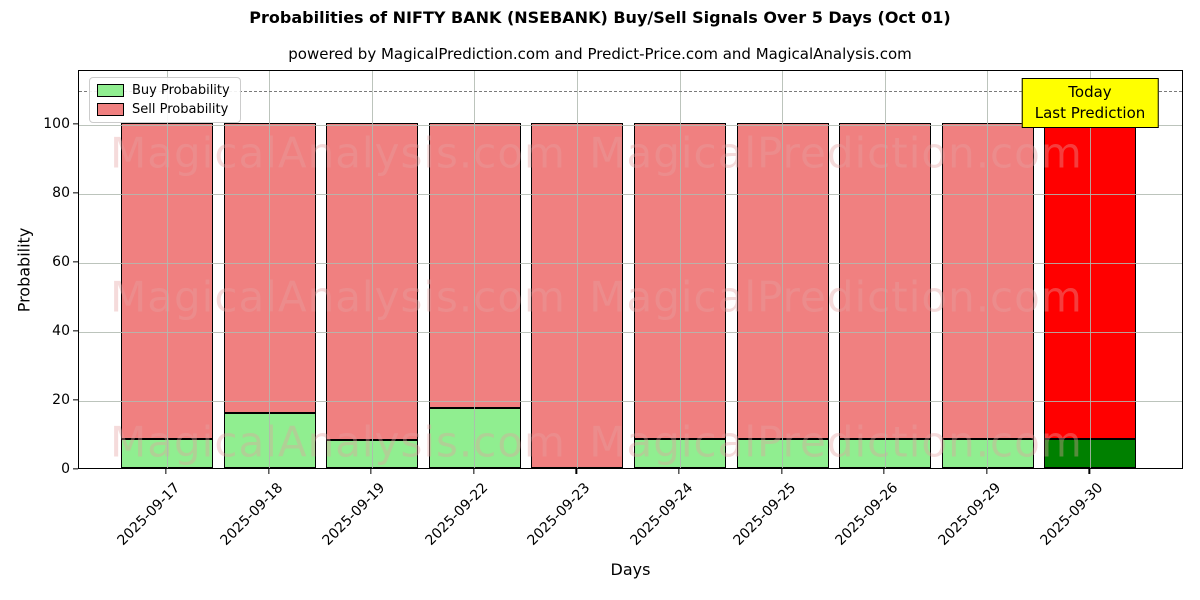 The image size is (1200, 600). What do you see at coordinates (165, 100) in the screenshot?
I see `chart-legend: Buy Probability Sell Probability` at bounding box center [165, 100].